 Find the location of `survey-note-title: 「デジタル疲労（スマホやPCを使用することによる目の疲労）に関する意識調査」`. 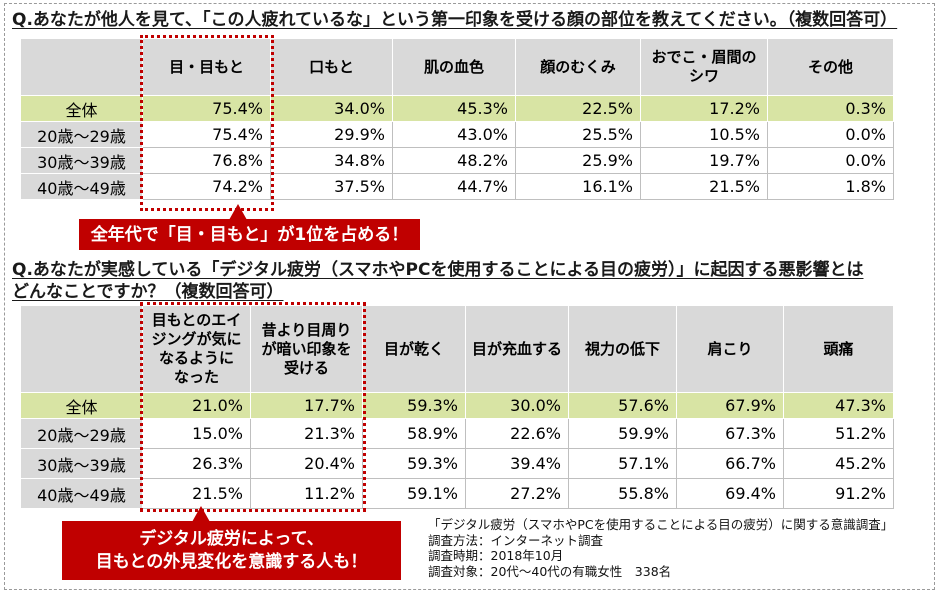

survey-note-title: 「デジタル疲労（スマホやPCを使用することによる目の疲労）に関する意識調査」 is located at coordinates (661, 524).